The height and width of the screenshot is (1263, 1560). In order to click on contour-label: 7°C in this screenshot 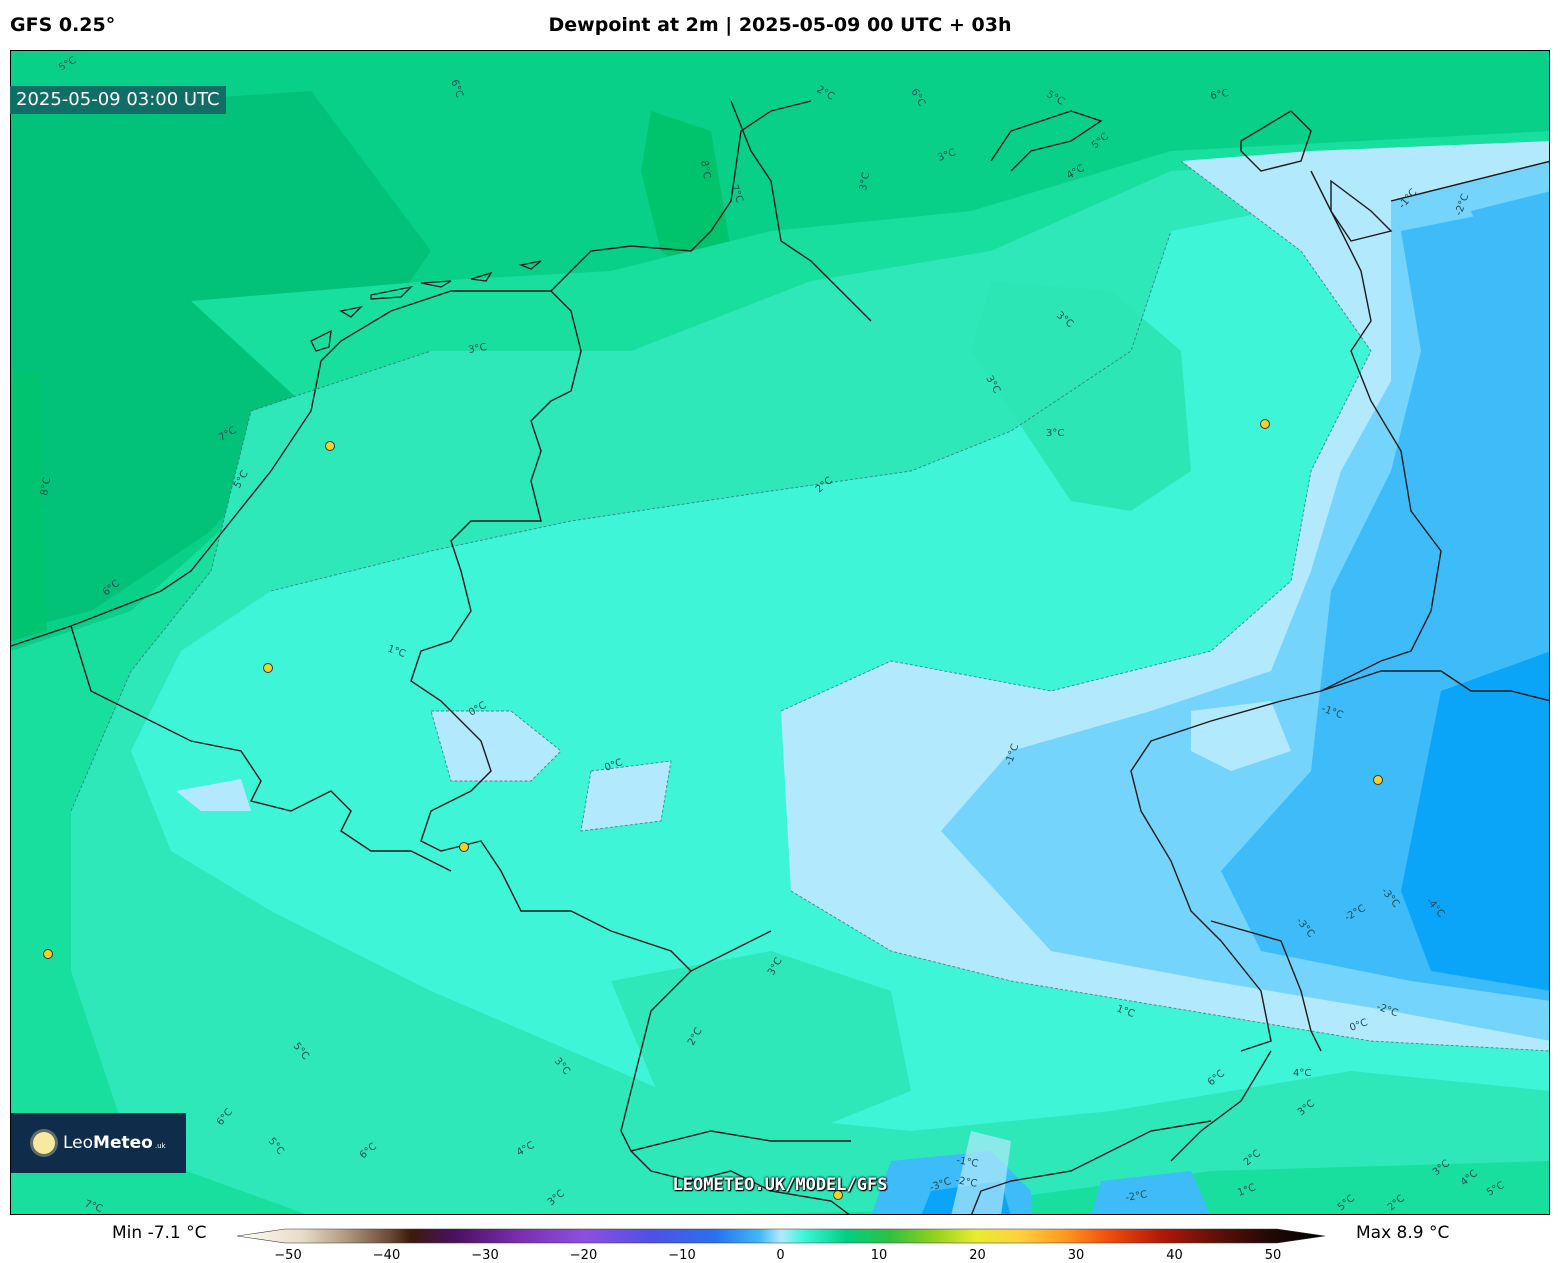, I will do `click(93, 1206)`.